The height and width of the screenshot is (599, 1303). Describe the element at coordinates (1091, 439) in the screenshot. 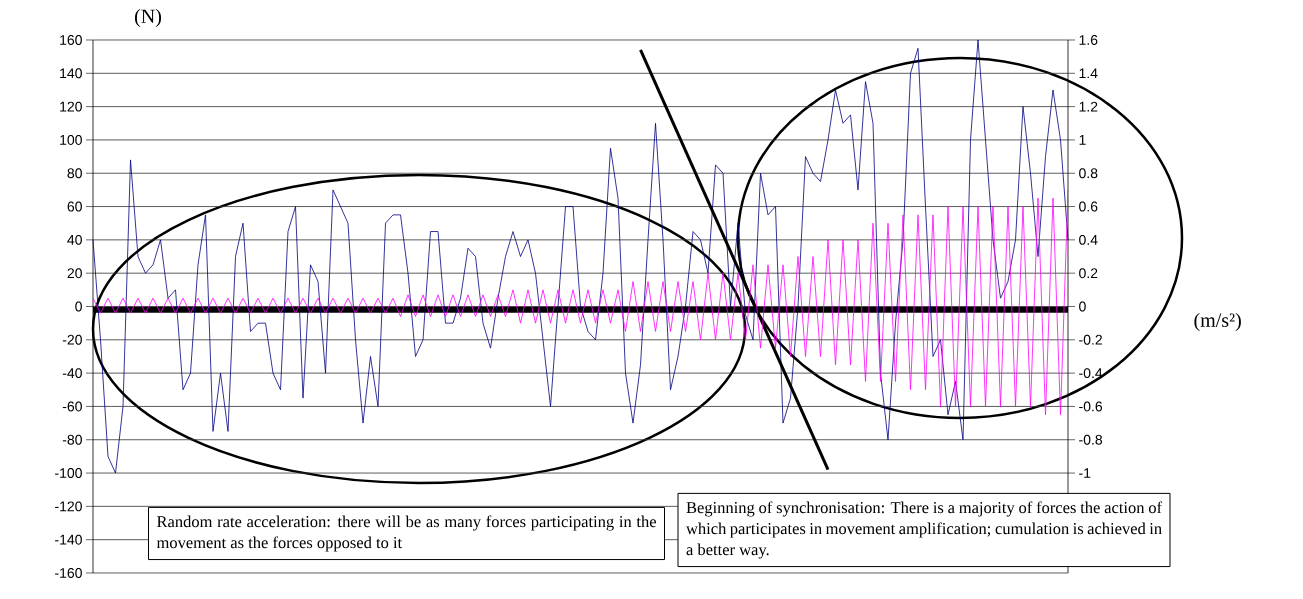

I see `y2-tick-label: -0.8` at that location.